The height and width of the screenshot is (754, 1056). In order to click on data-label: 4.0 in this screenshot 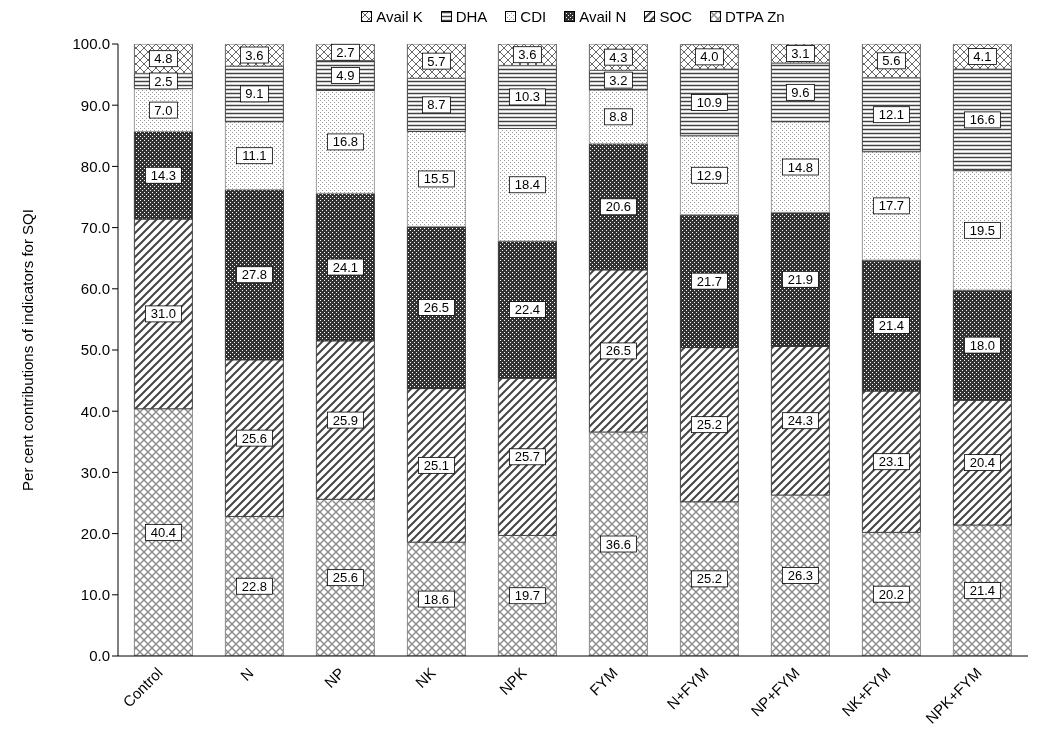, I will do `click(709, 57)`.